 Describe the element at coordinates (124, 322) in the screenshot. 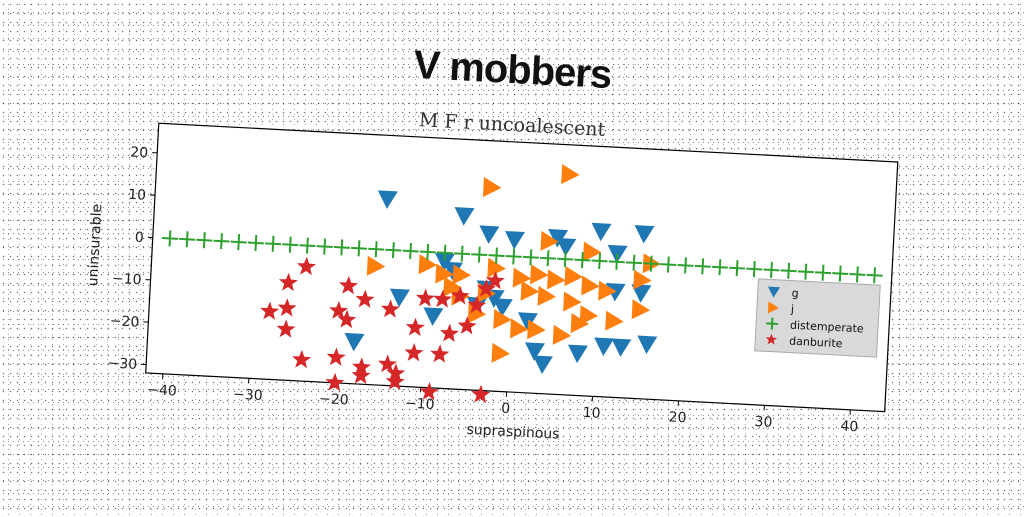

I see `y-tick-label: −20` at that location.